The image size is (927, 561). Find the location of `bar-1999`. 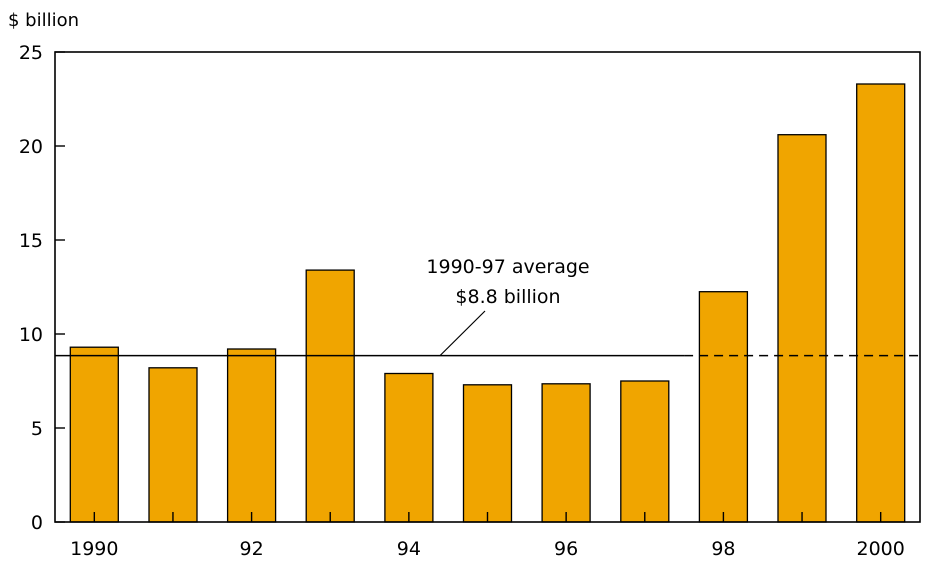

bar-1999 is located at coordinates (802, 328).